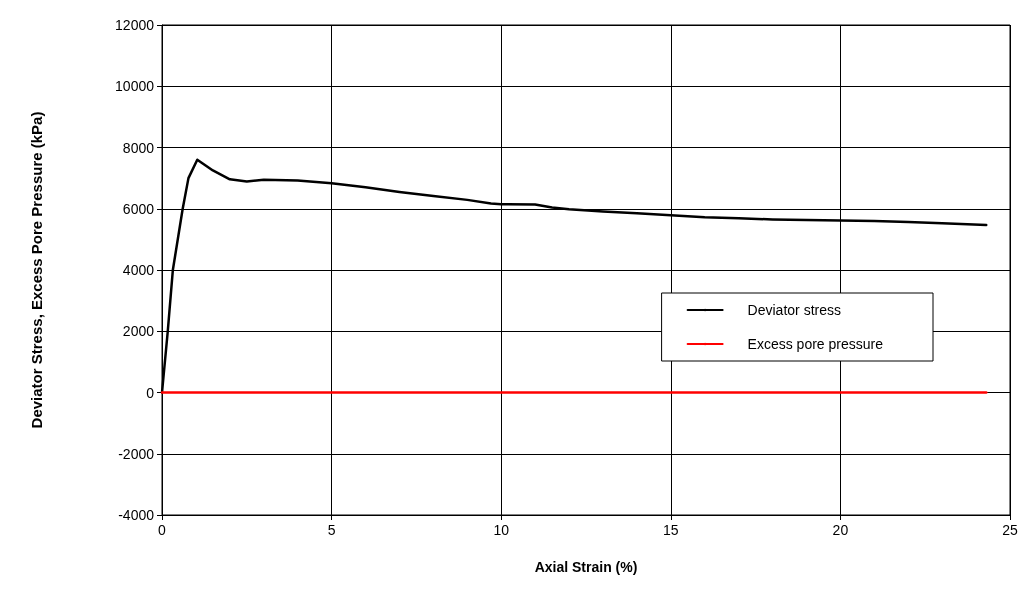  Describe the element at coordinates (138, 270) in the screenshot. I see `y-tick-label: 4000` at that location.